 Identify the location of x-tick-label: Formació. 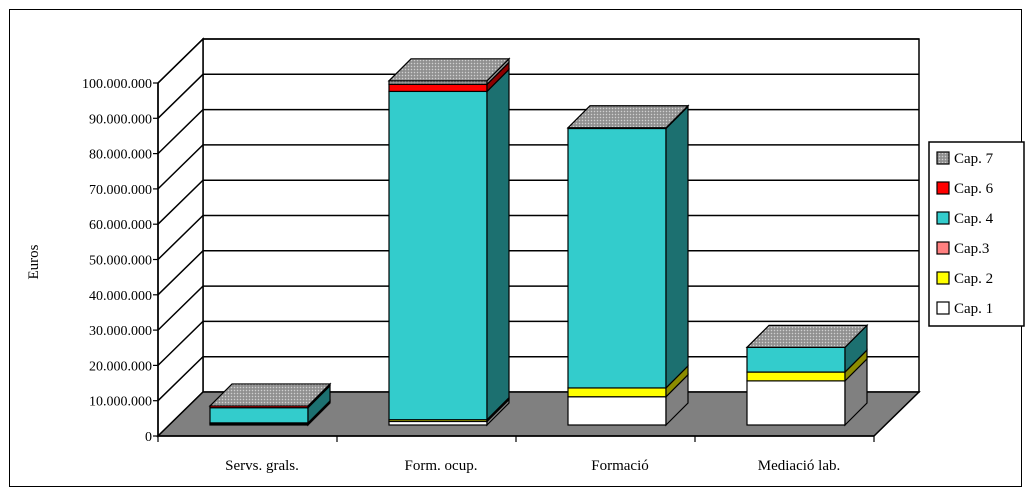
(620, 466).